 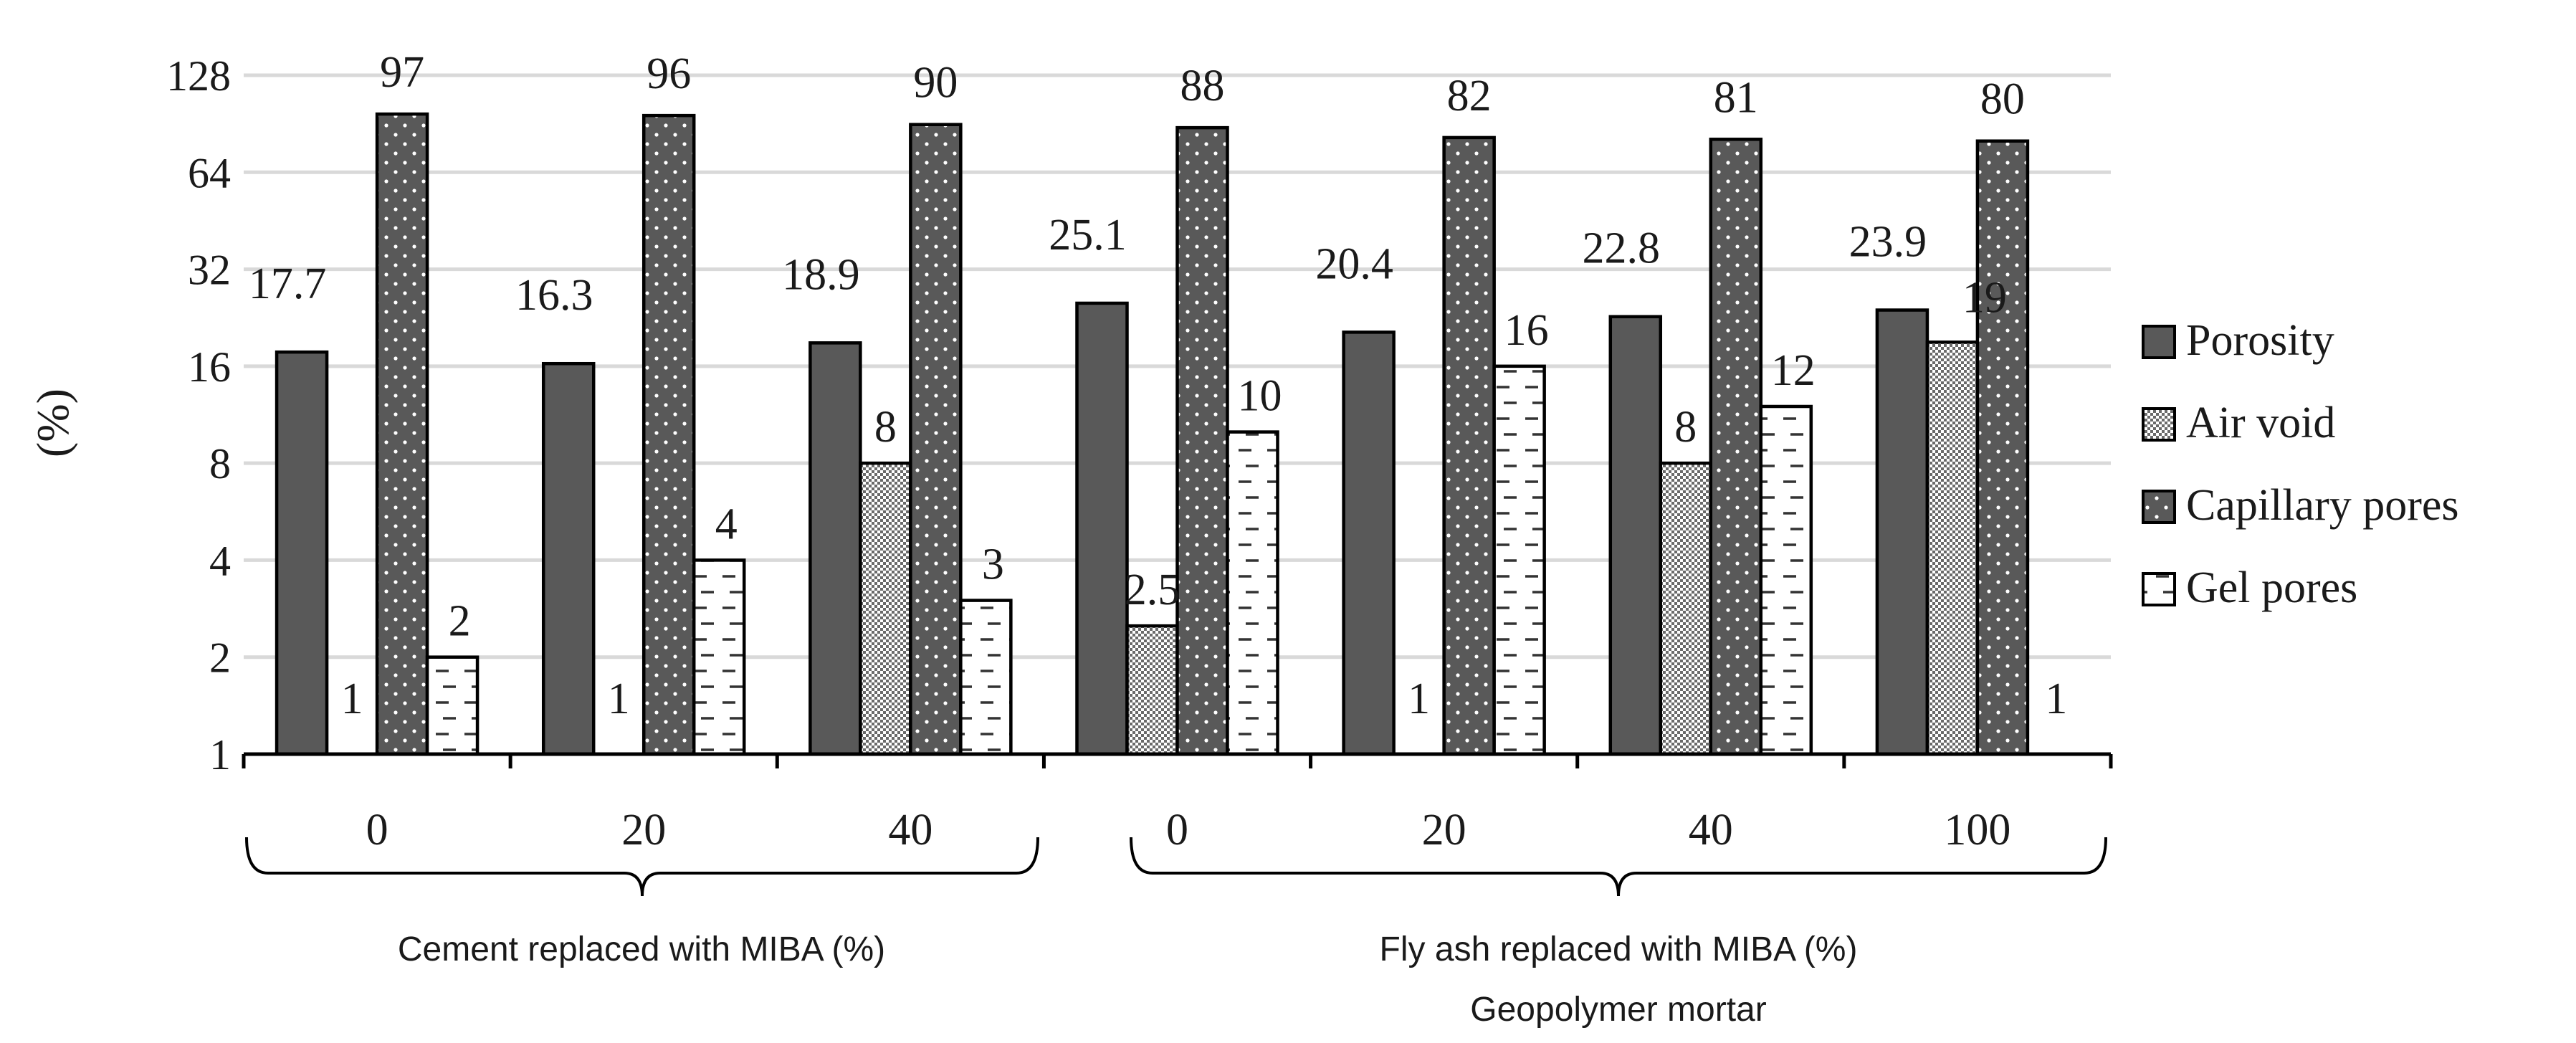 I want to click on data-label: 25.1, so click(x=1088, y=235).